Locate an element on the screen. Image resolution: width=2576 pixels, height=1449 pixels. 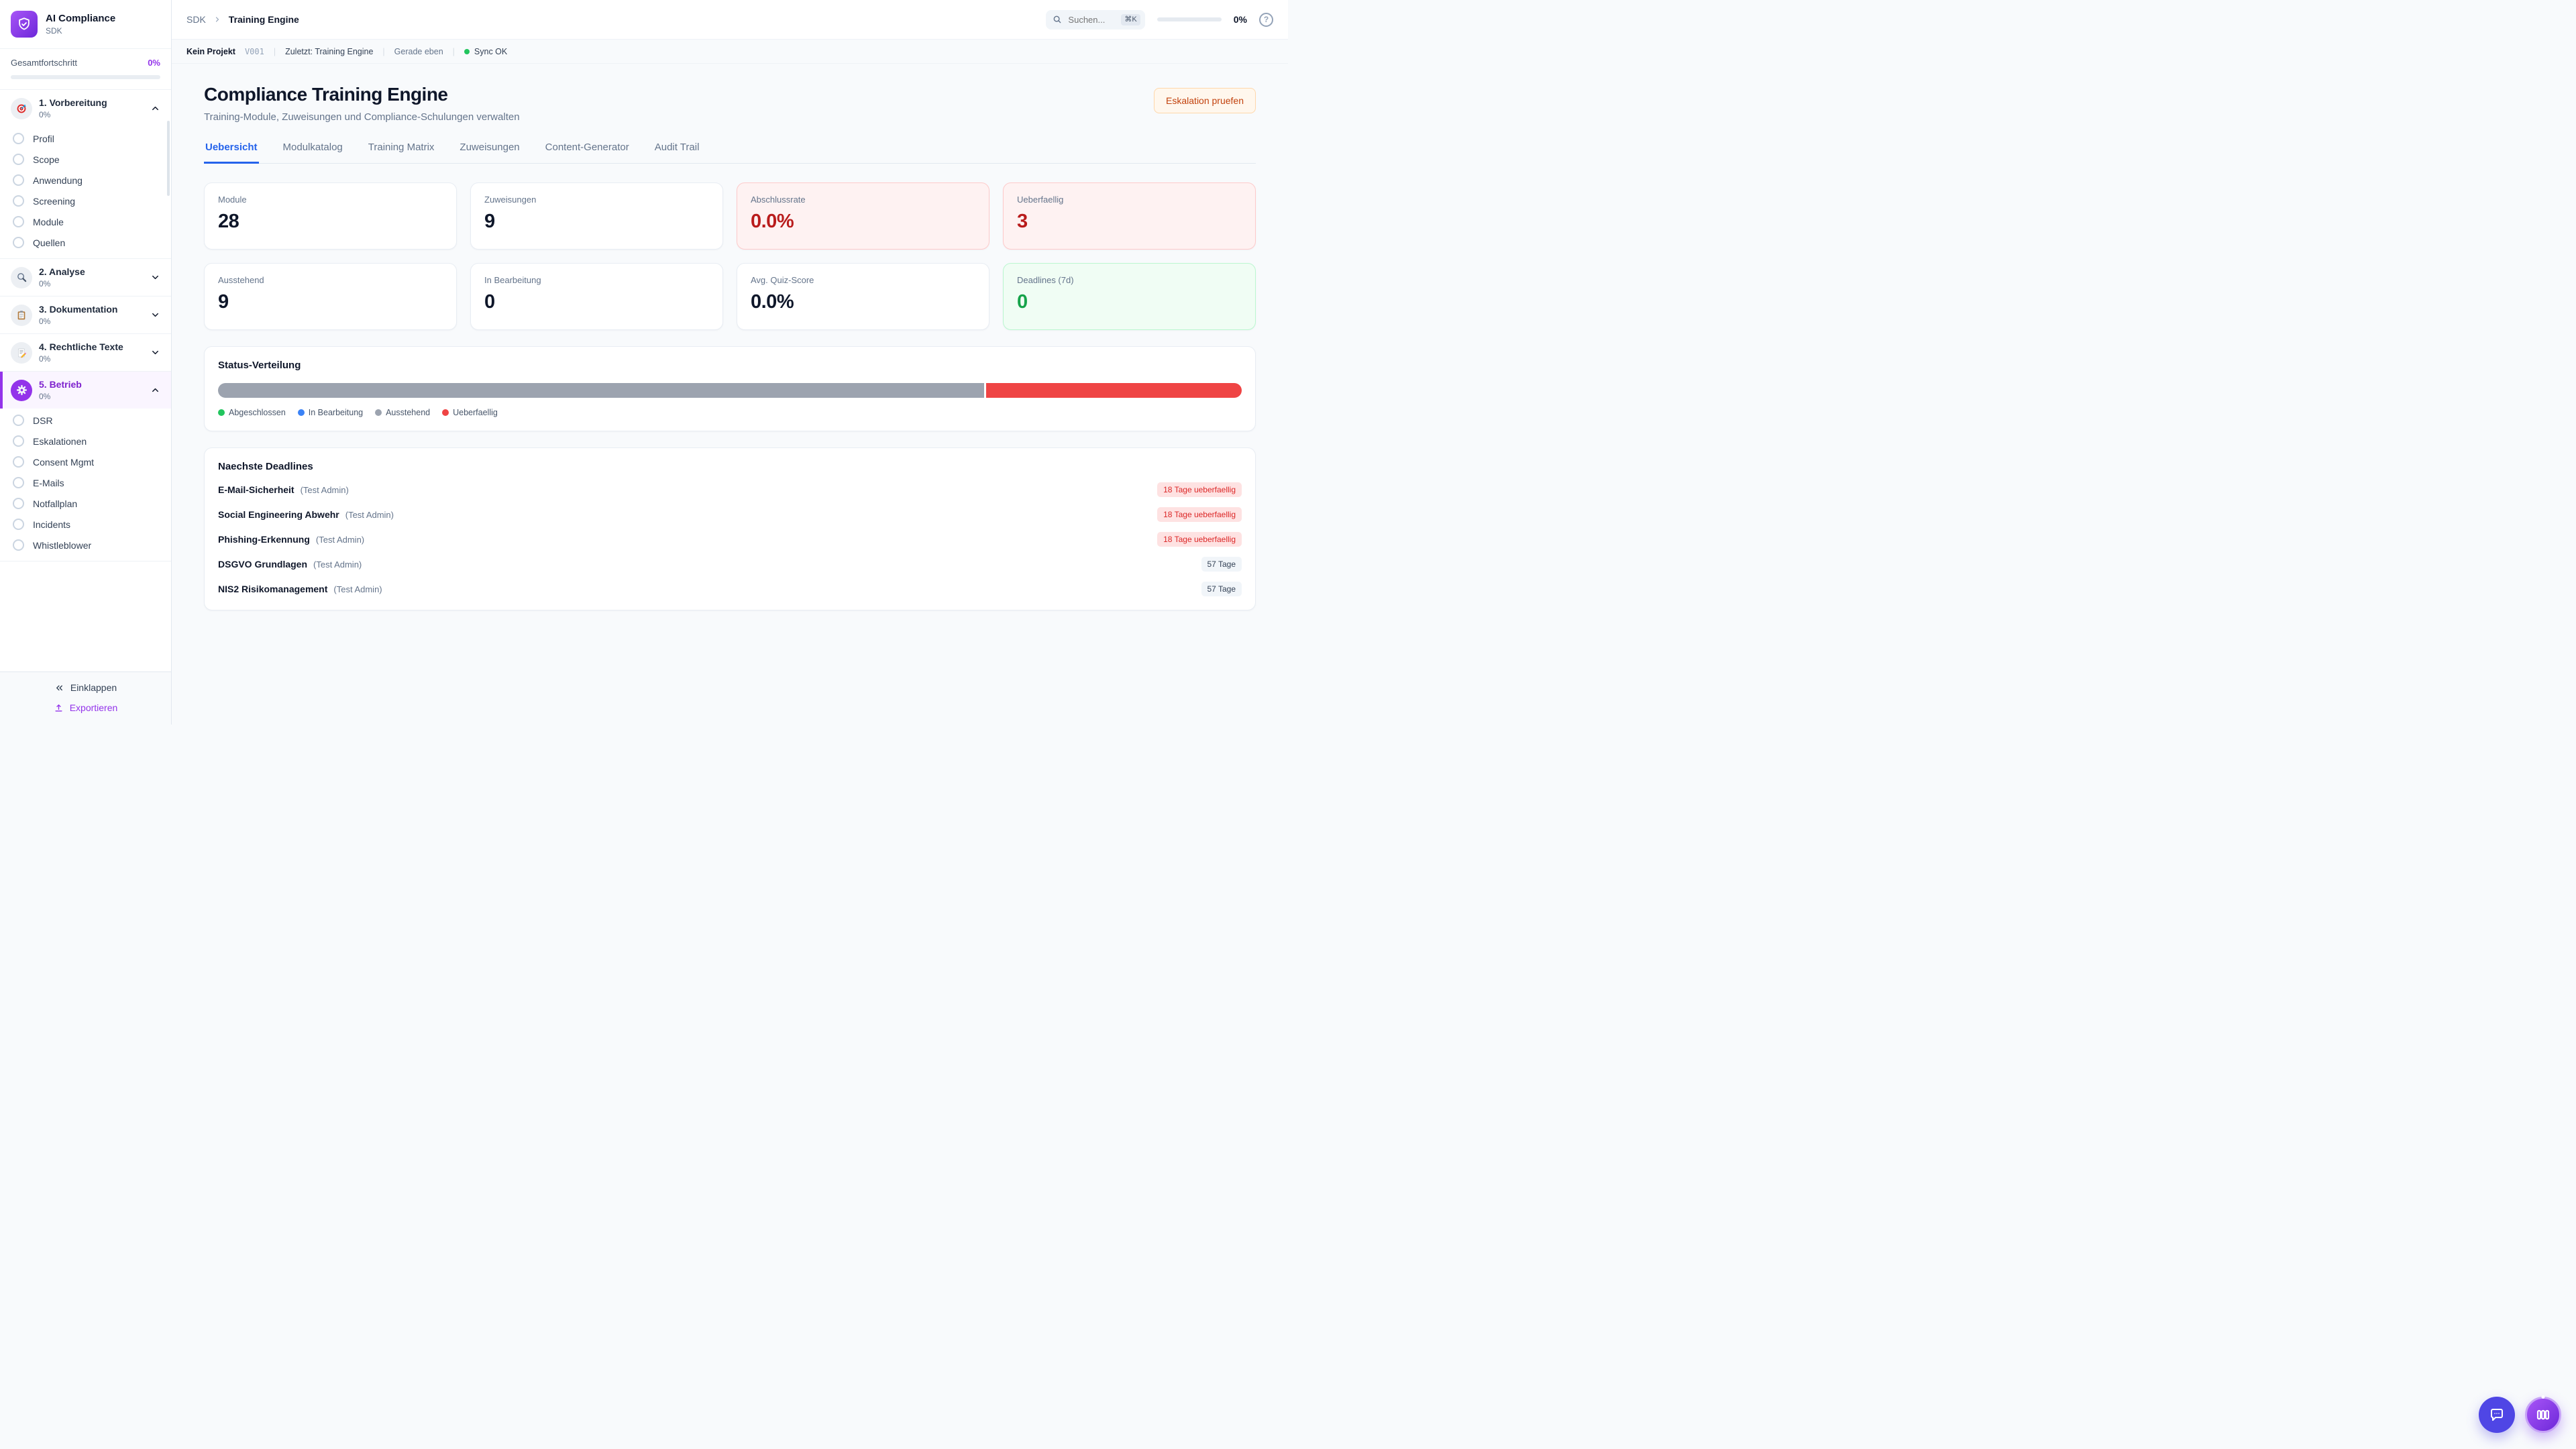
sidebar-item-whistleblower: Whistleblower is located at coordinates (85, 545).